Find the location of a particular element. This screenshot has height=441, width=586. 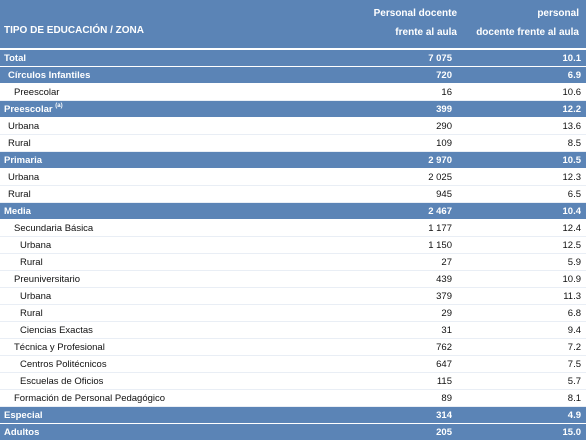

row-label-cell: Preescolar is located at coordinates (161, 92).